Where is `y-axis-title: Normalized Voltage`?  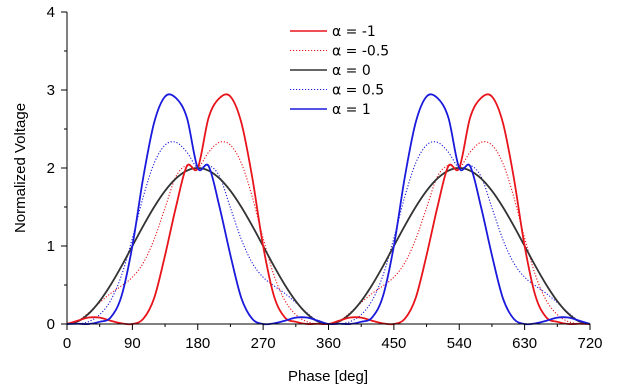 y-axis-title: Normalized Voltage is located at coordinates (20, 168).